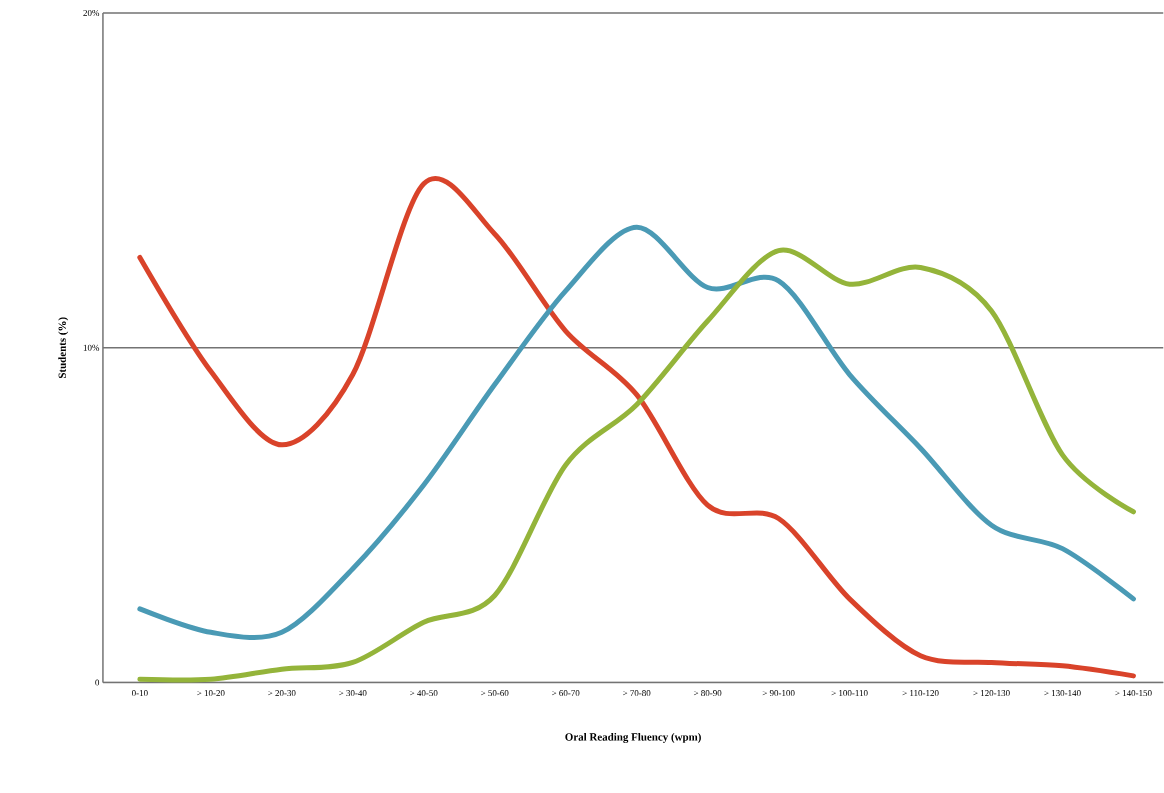  What do you see at coordinates (282, 692) in the screenshot?
I see `x-tick-label: > 20-30` at bounding box center [282, 692].